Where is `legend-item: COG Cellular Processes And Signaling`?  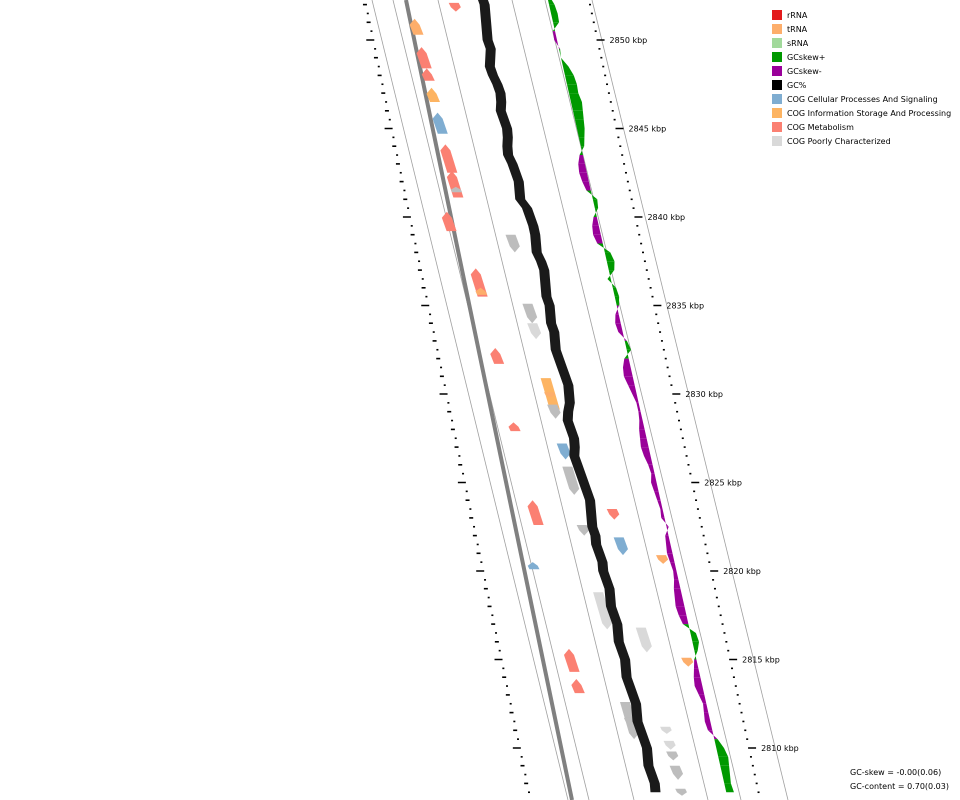 legend-item: COG Cellular Processes And Signaling is located at coordinates (861, 99).